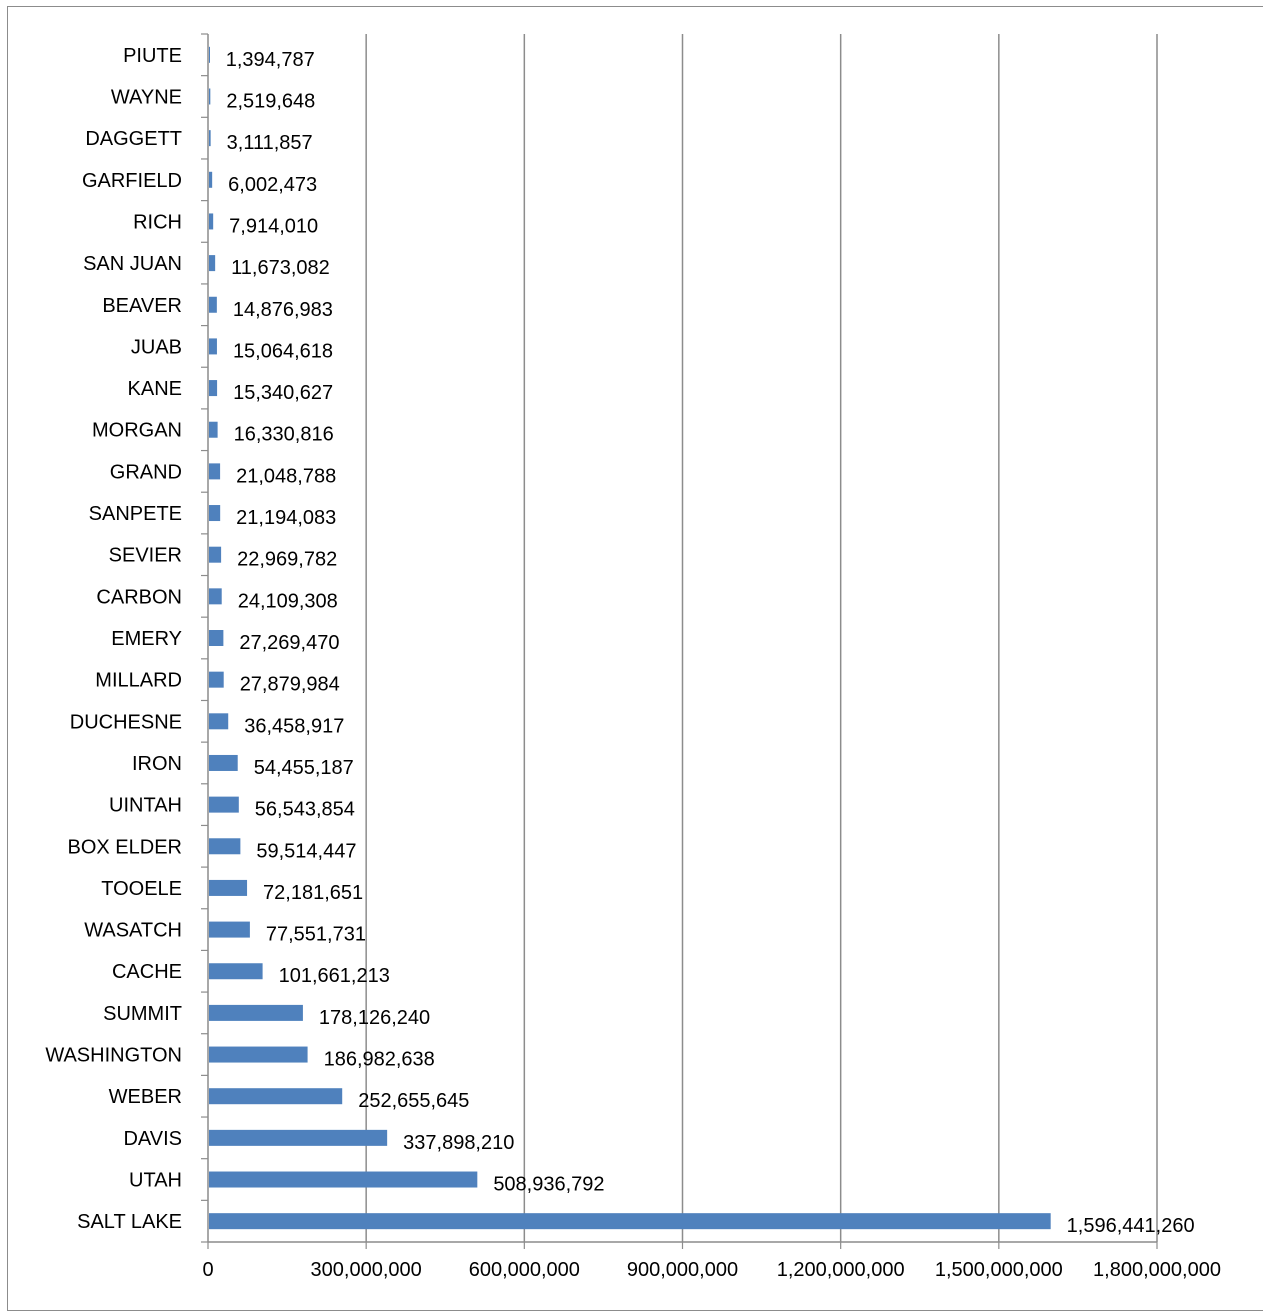 The width and height of the screenshot is (1263, 1311). What do you see at coordinates (1131, 1226) in the screenshot?
I see `data-label: 1,596,441,260` at bounding box center [1131, 1226].